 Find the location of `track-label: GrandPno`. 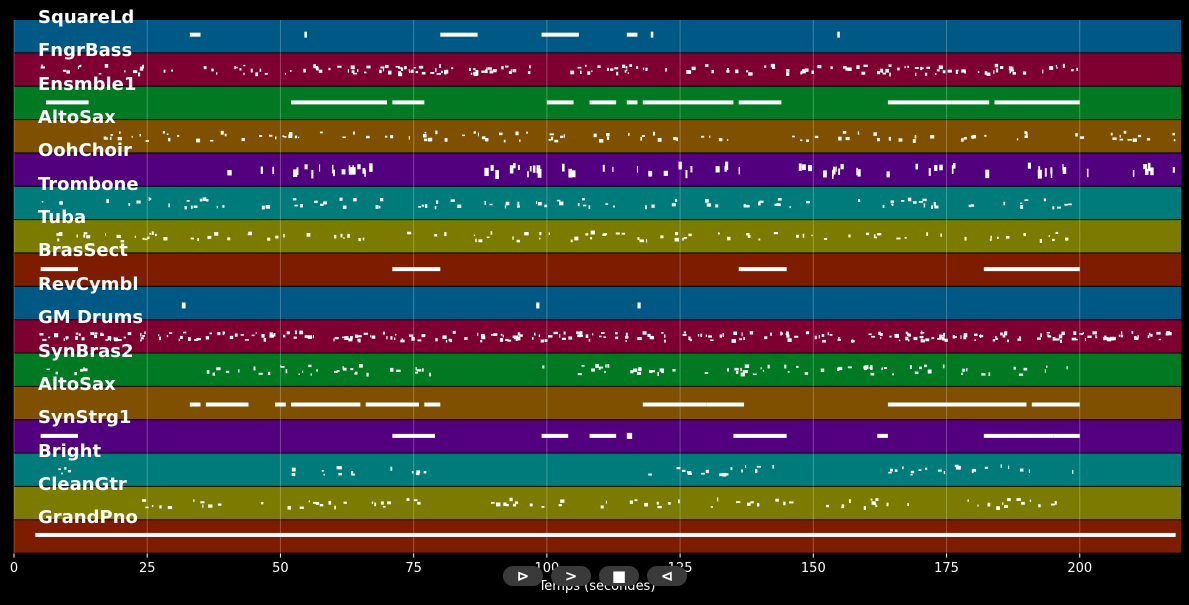

track-label: GrandPno is located at coordinates (88, 518).